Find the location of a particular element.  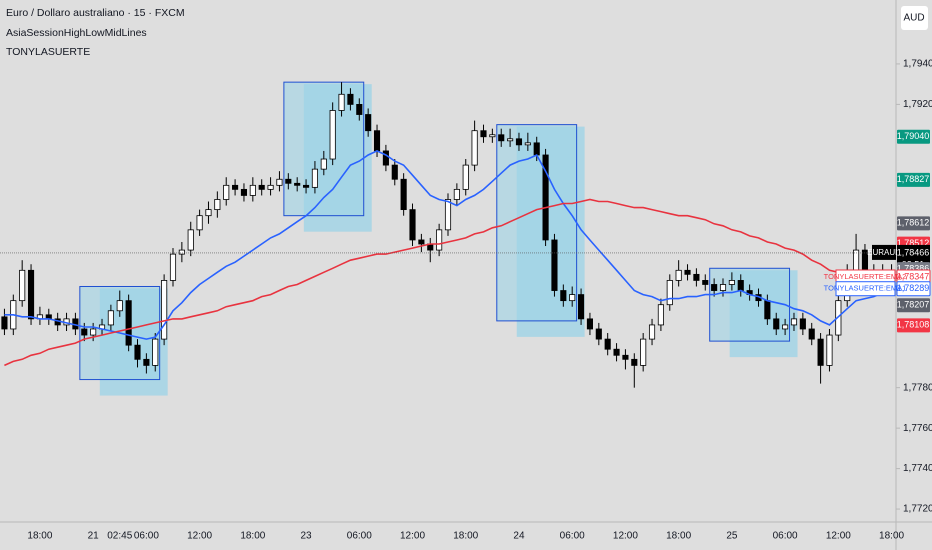

x-tick-label: 21 is located at coordinates (94, 536).